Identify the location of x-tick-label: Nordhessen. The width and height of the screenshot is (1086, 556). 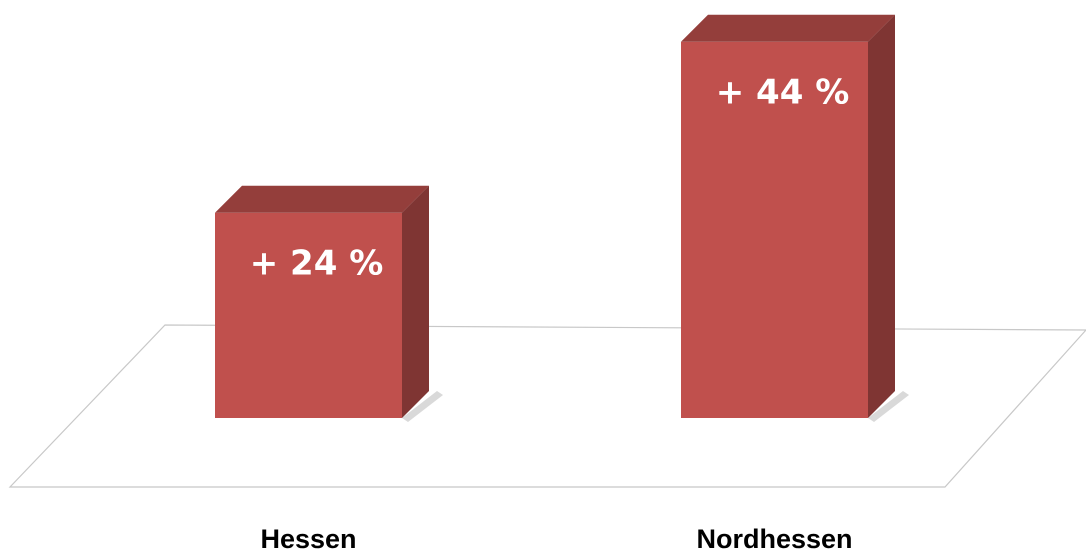
(774, 539).